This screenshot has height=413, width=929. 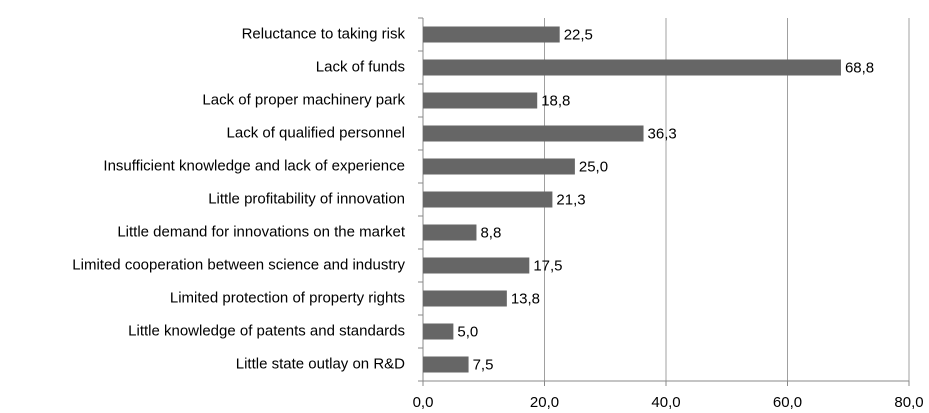 What do you see at coordinates (525, 298) in the screenshot?
I see `value-label: 13,8` at bounding box center [525, 298].